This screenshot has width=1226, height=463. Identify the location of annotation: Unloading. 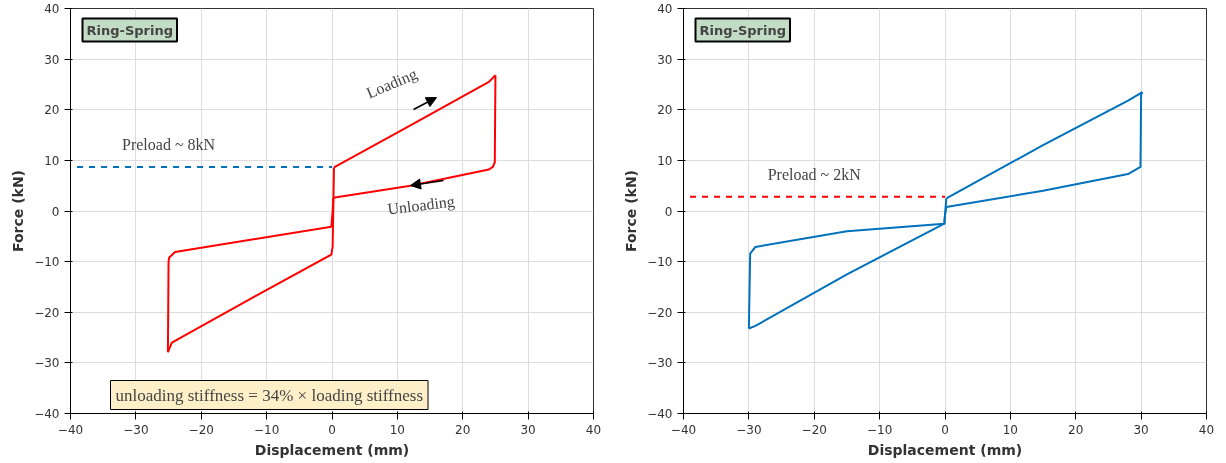
(421, 205).